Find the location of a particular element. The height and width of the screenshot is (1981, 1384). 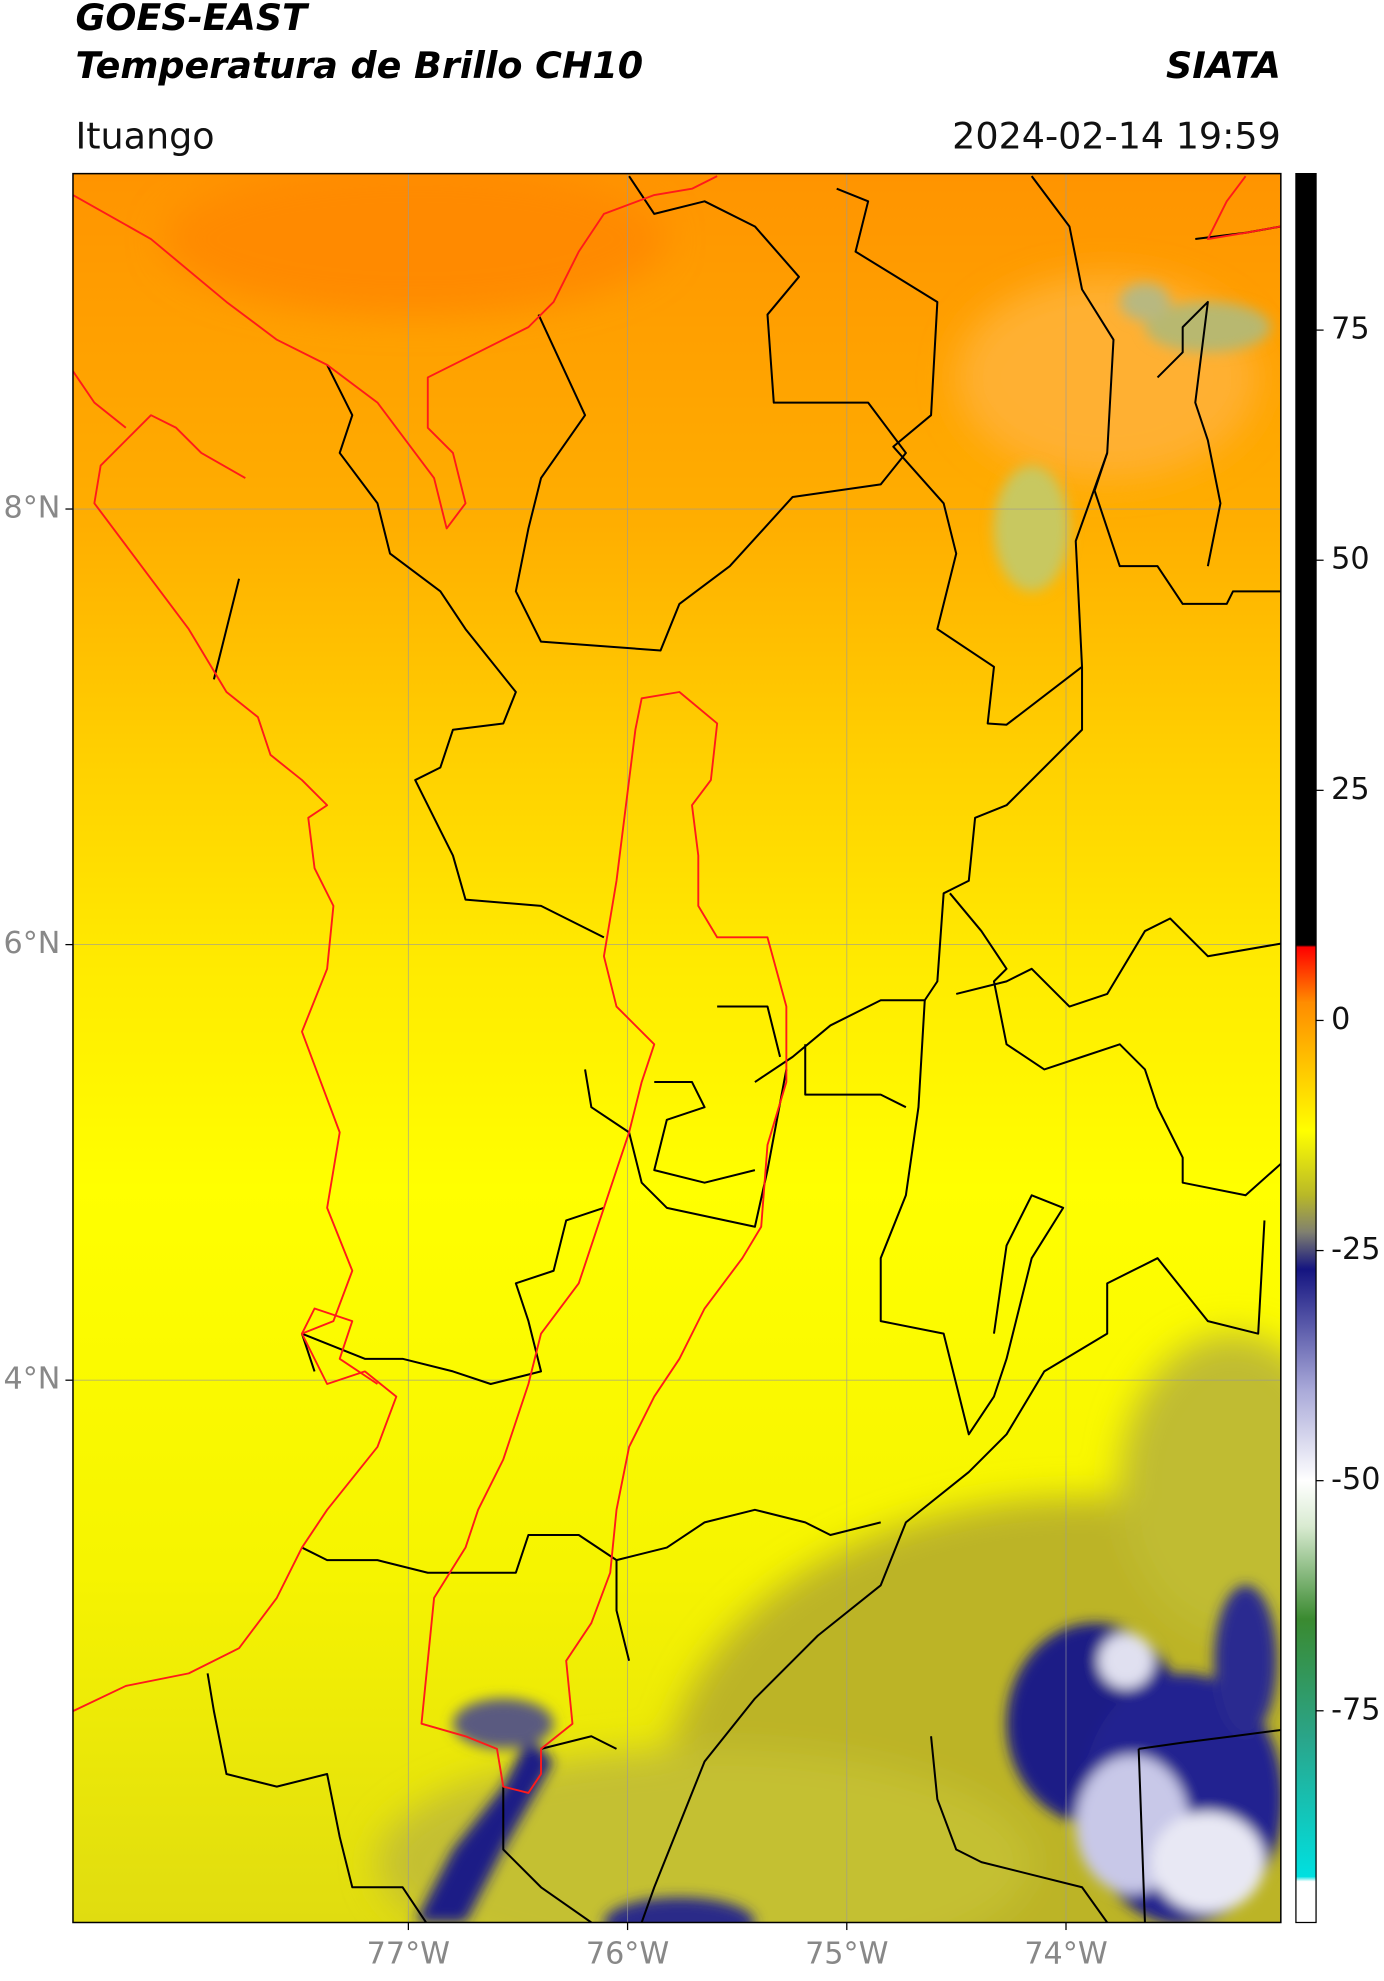

colorbar-tick-label: -50 is located at coordinates (1355, 1479).